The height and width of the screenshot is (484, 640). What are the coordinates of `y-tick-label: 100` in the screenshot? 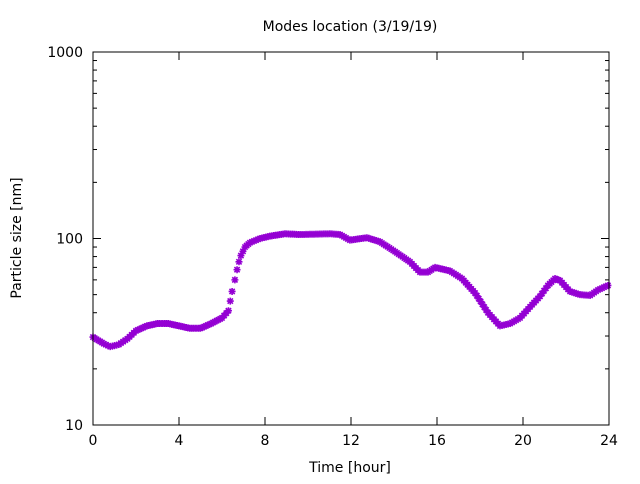 It's located at (69, 240).